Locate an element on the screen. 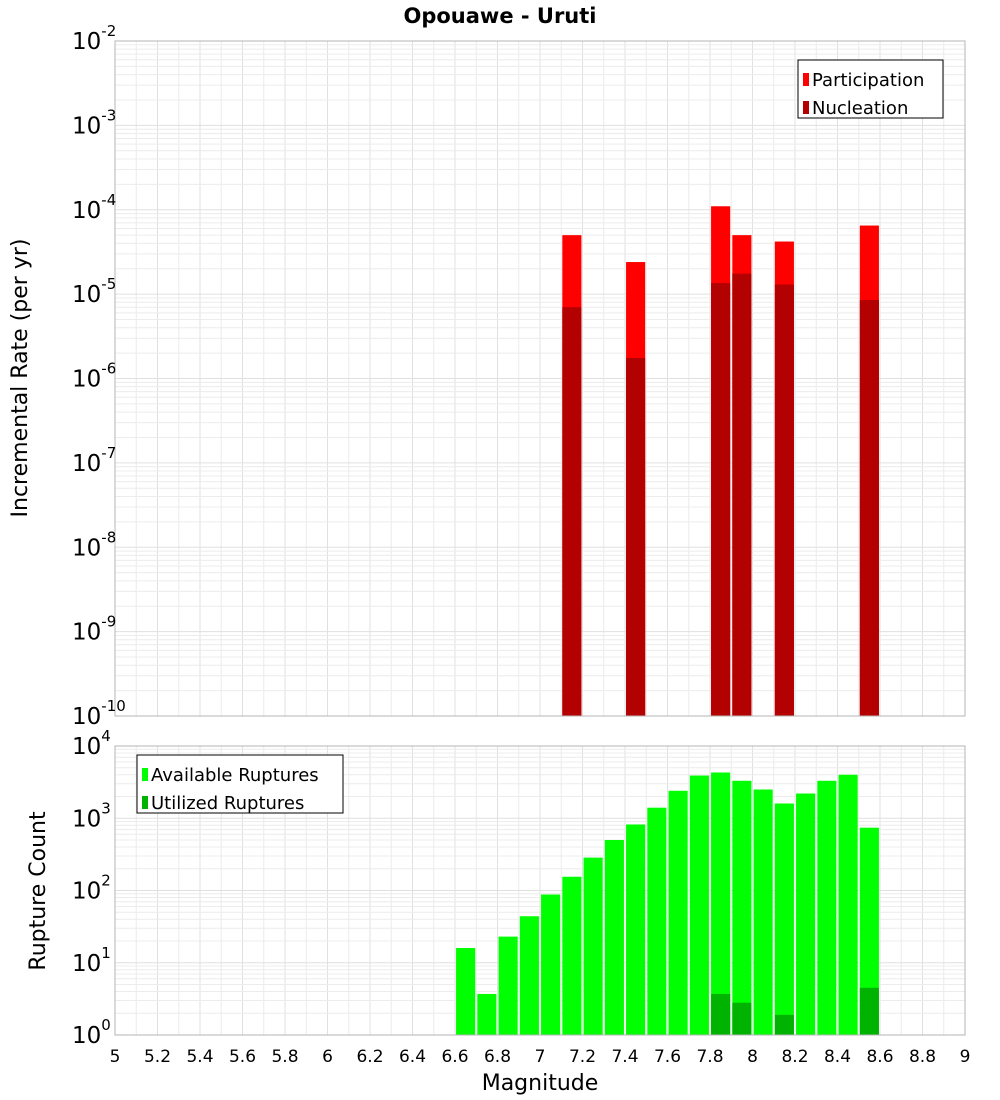  y-tick-label: 10⁻⁷ is located at coordinates (94, 460).